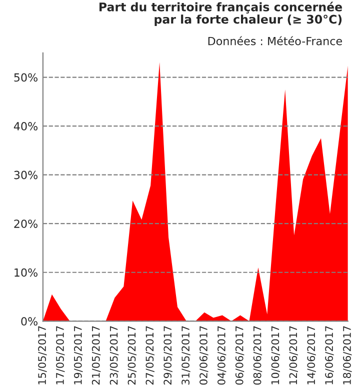 This screenshot has height=386, width=355. What do you see at coordinates (96, 355) in the screenshot?
I see `x-tick-label: 21/05/2017` at bounding box center [96, 355].